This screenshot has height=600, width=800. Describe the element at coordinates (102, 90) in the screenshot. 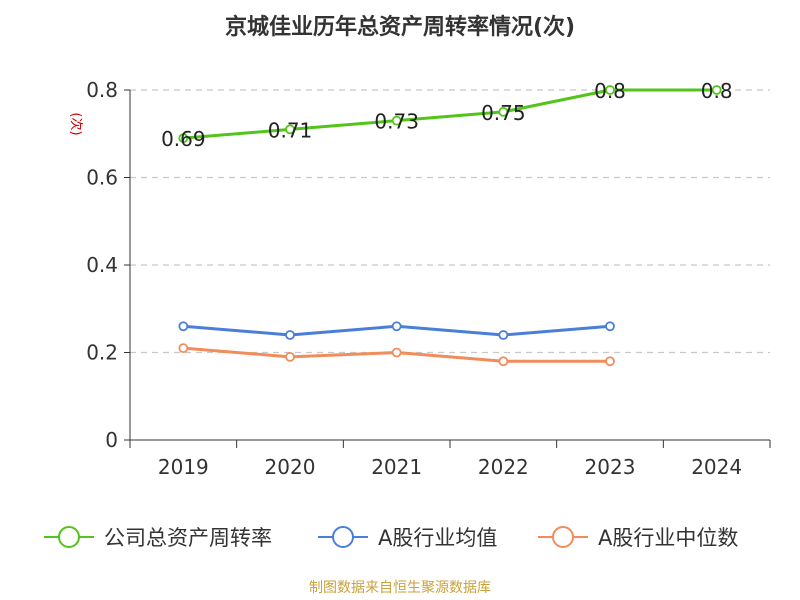

I see `y-tick-label: 0.8` at that location.